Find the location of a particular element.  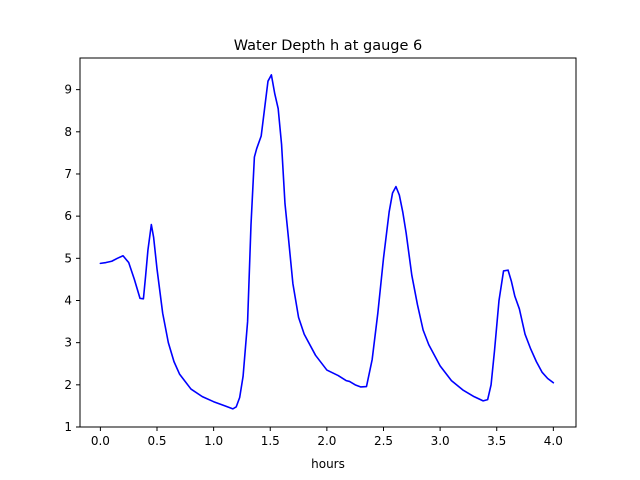

y-tick-label: 8 is located at coordinates (68, 132).